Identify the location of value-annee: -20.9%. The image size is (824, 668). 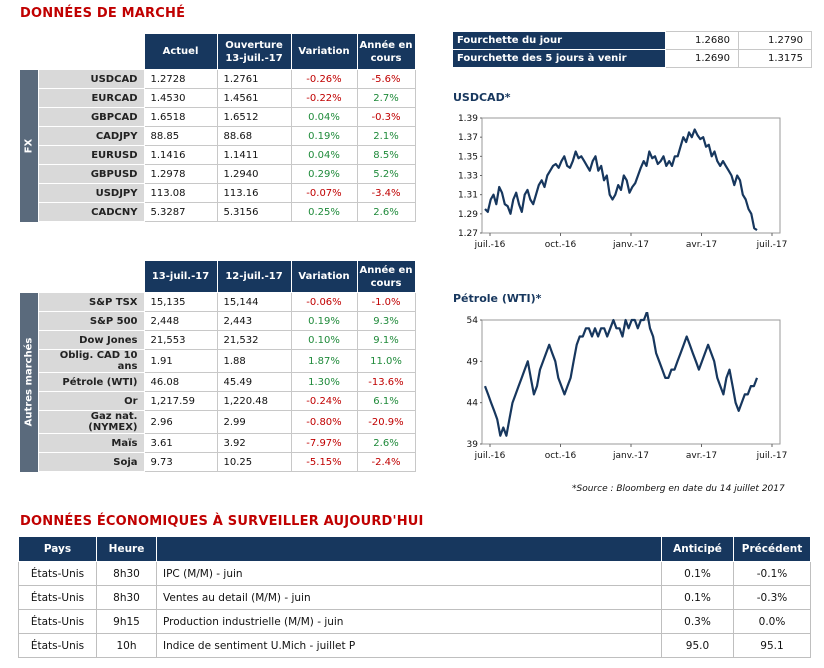
(386, 422).